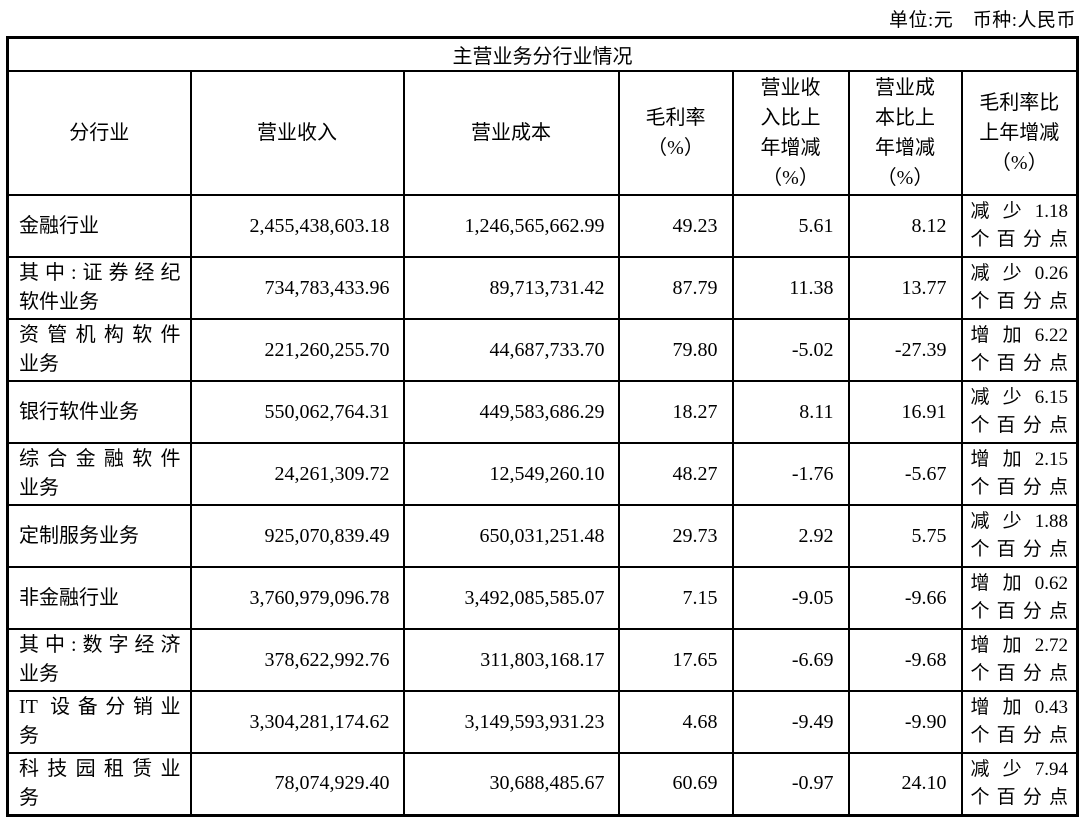 The height and width of the screenshot is (823, 1080). What do you see at coordinates (790, 412) in the screenshot?
I see `cell-revenue-yoy: 8.11` at bounding box center [790, 412].